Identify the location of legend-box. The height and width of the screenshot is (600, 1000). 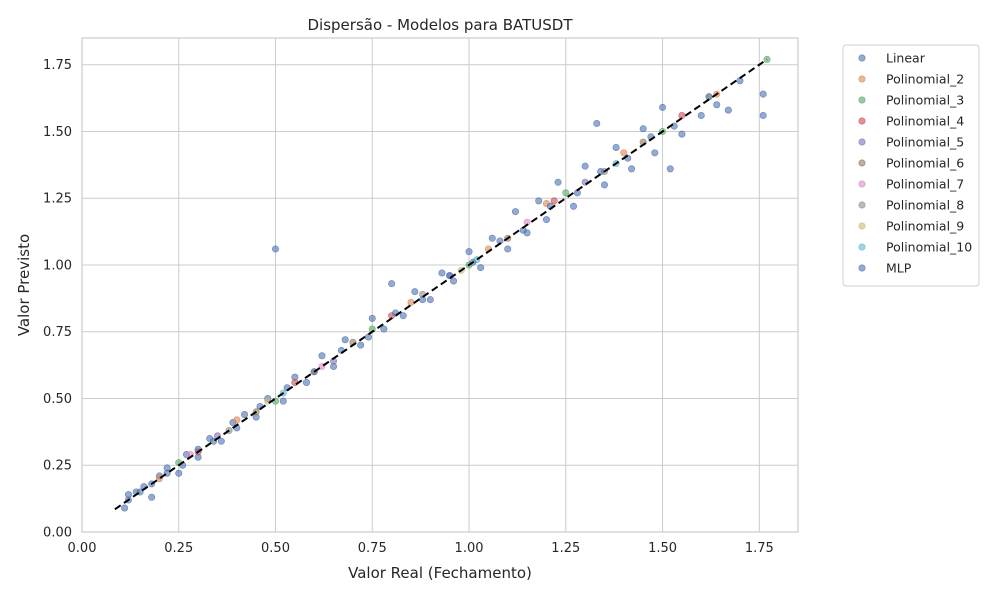
(911, 165).